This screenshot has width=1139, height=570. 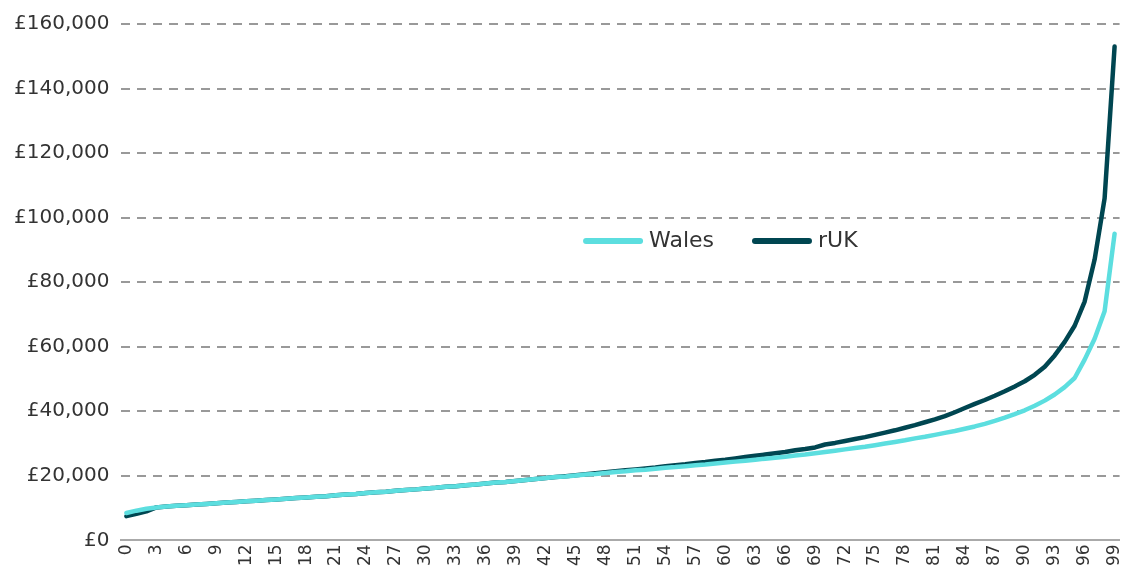 What do you see at coordinates (723, 555) in the screenshot?
I see `x-tick-label: 60` at bounding box center [723, 555].